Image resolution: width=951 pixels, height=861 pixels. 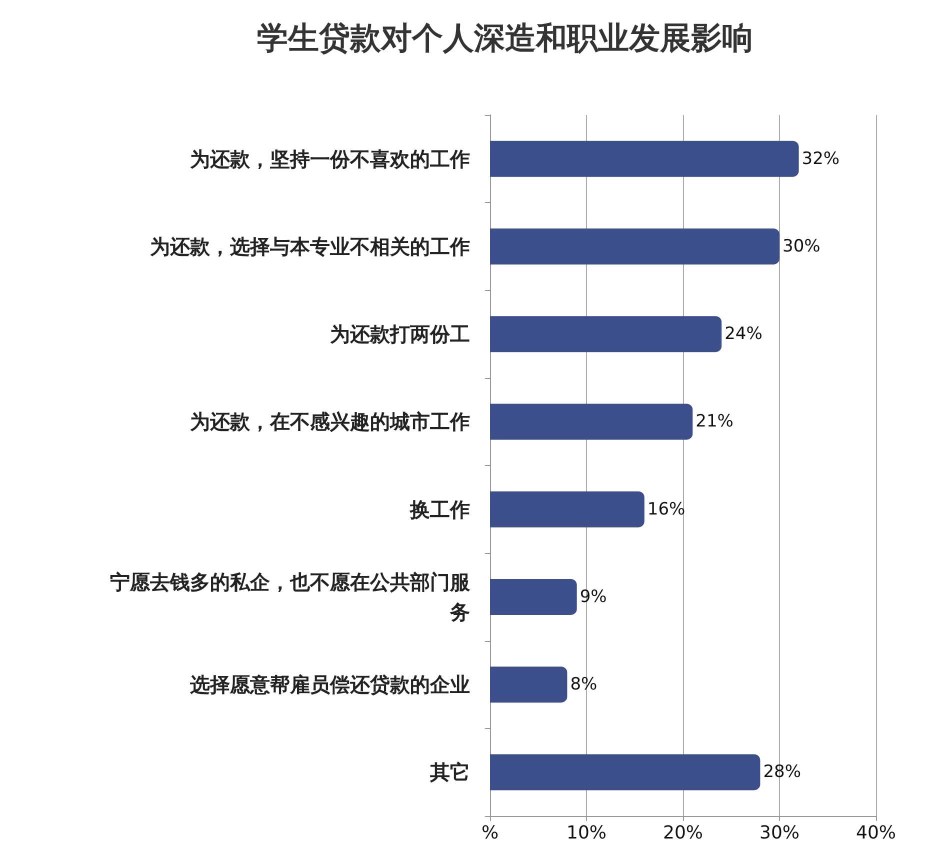 I want to click on data-label: 32%, so click(x=821, y=158).